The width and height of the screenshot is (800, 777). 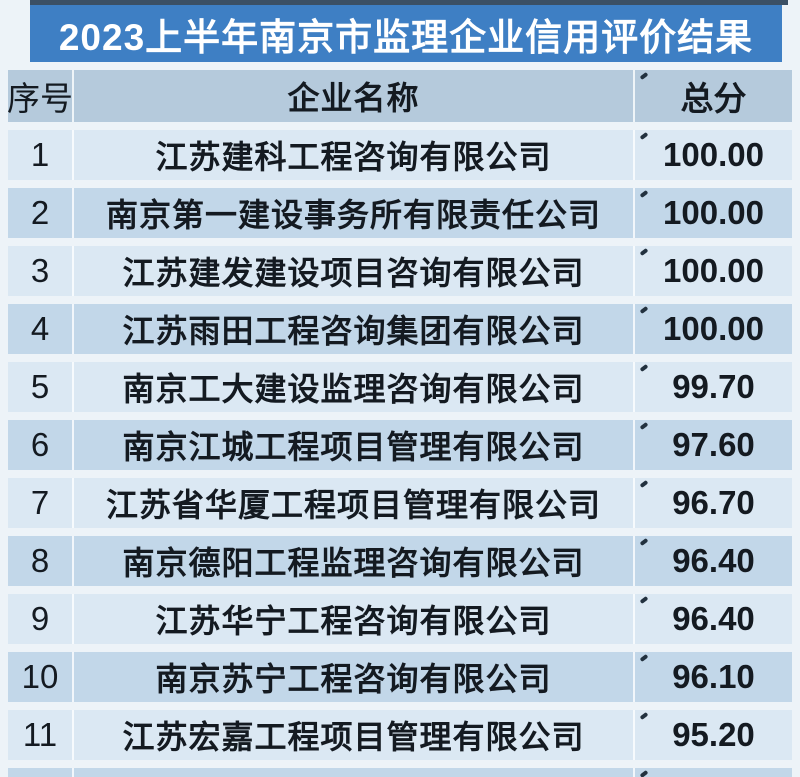 I want to click on company-name-cell: 南京第一建设事务所有限责任公司, so click(x=352, y=213).